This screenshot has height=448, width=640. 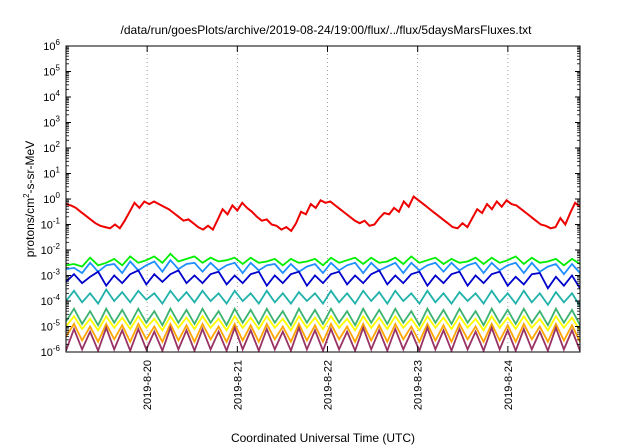 What do you see at coordinates (238, 385) in the screenshot?
I see `x-tick-label: 2019-8-21` at bounding box center [238, 385].